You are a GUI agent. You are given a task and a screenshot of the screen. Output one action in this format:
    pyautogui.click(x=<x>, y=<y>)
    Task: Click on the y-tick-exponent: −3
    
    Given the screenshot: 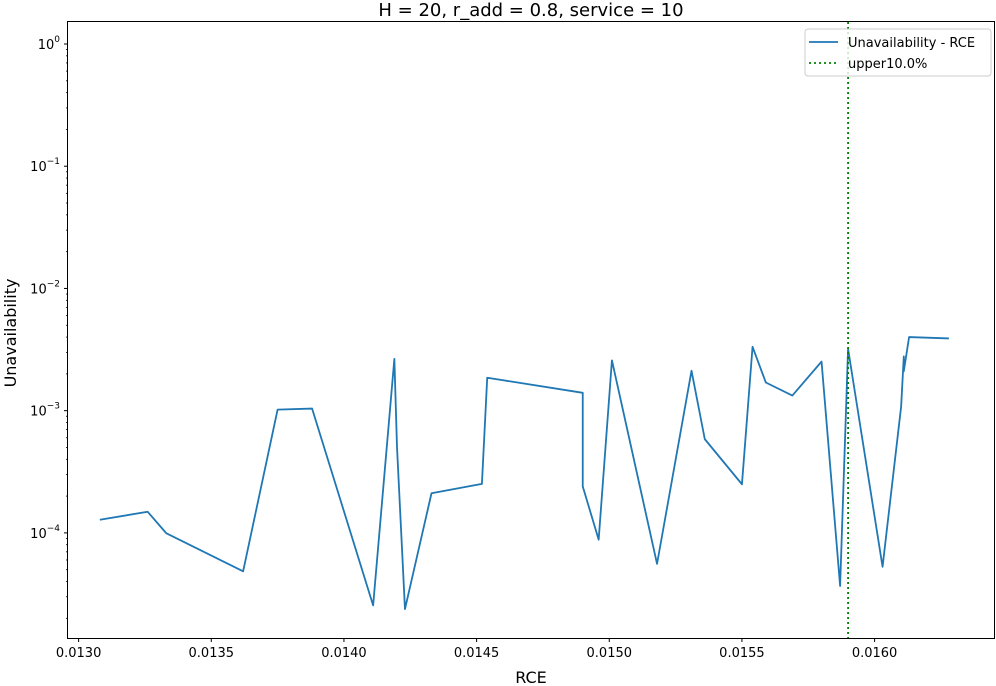 What is the action you would take?
    pyautogui.click(x=53, y=407)
    